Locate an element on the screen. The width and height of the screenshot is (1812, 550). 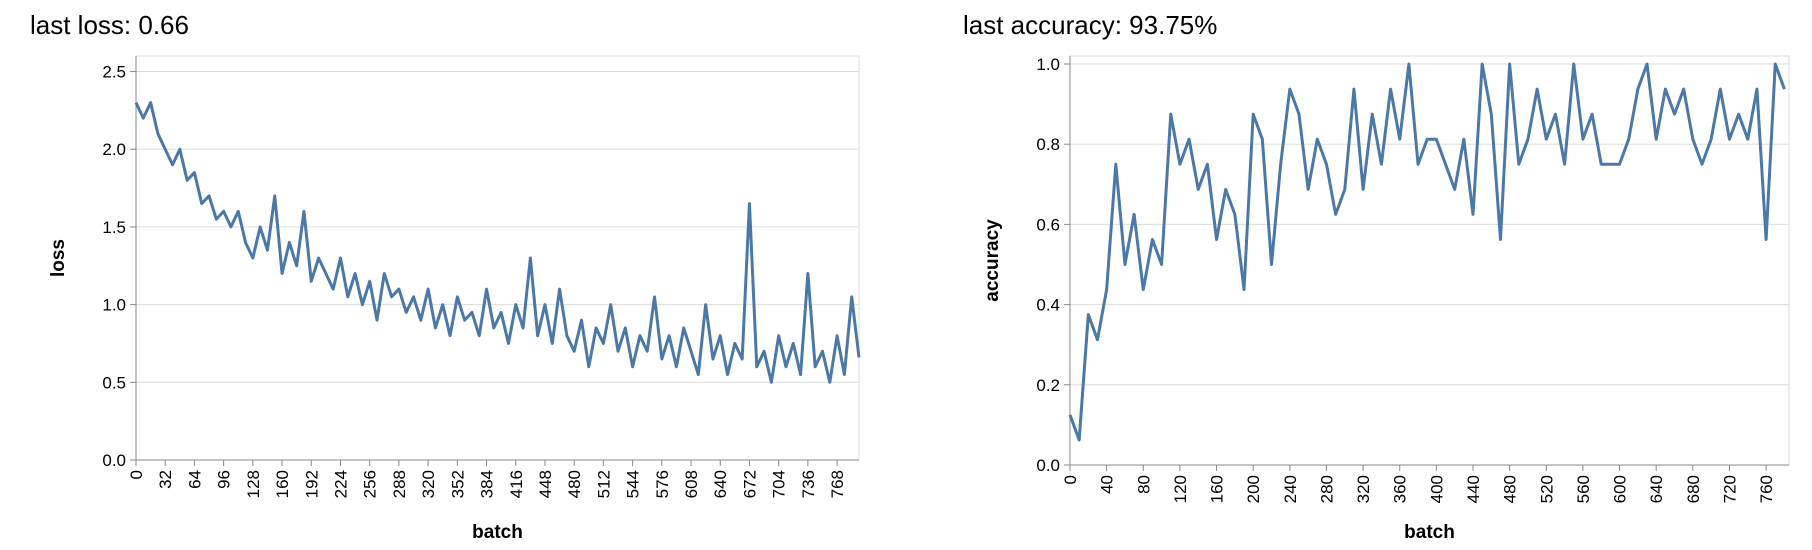
x-tick-label: 544 is located at coordinates (633, 484).